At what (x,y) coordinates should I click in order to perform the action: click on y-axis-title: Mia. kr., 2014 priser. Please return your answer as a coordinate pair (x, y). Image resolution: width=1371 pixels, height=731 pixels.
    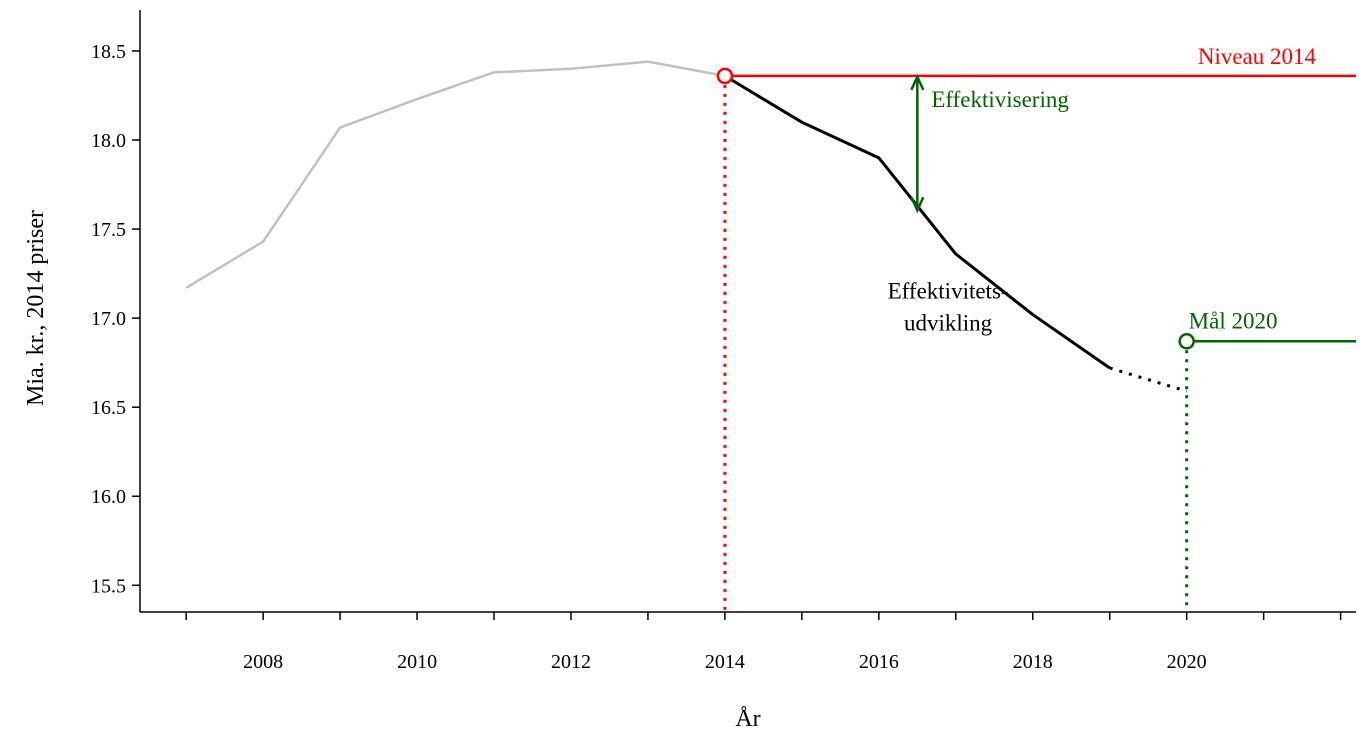
    Looking at the image, I should click on (36, 308).